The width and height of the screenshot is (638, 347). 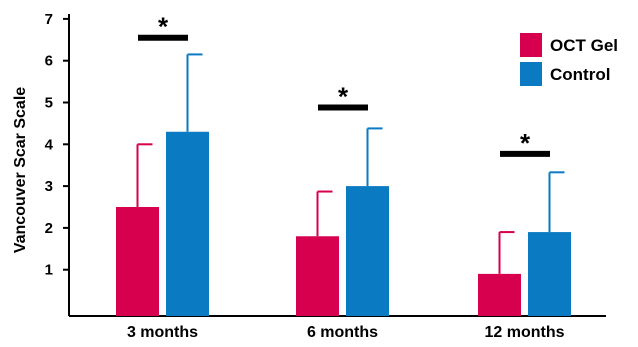 What do you see at coordinates (584, 45) in the screenshot?
I see `legend-label: OCT Gel` at bounding box center [584, 45].